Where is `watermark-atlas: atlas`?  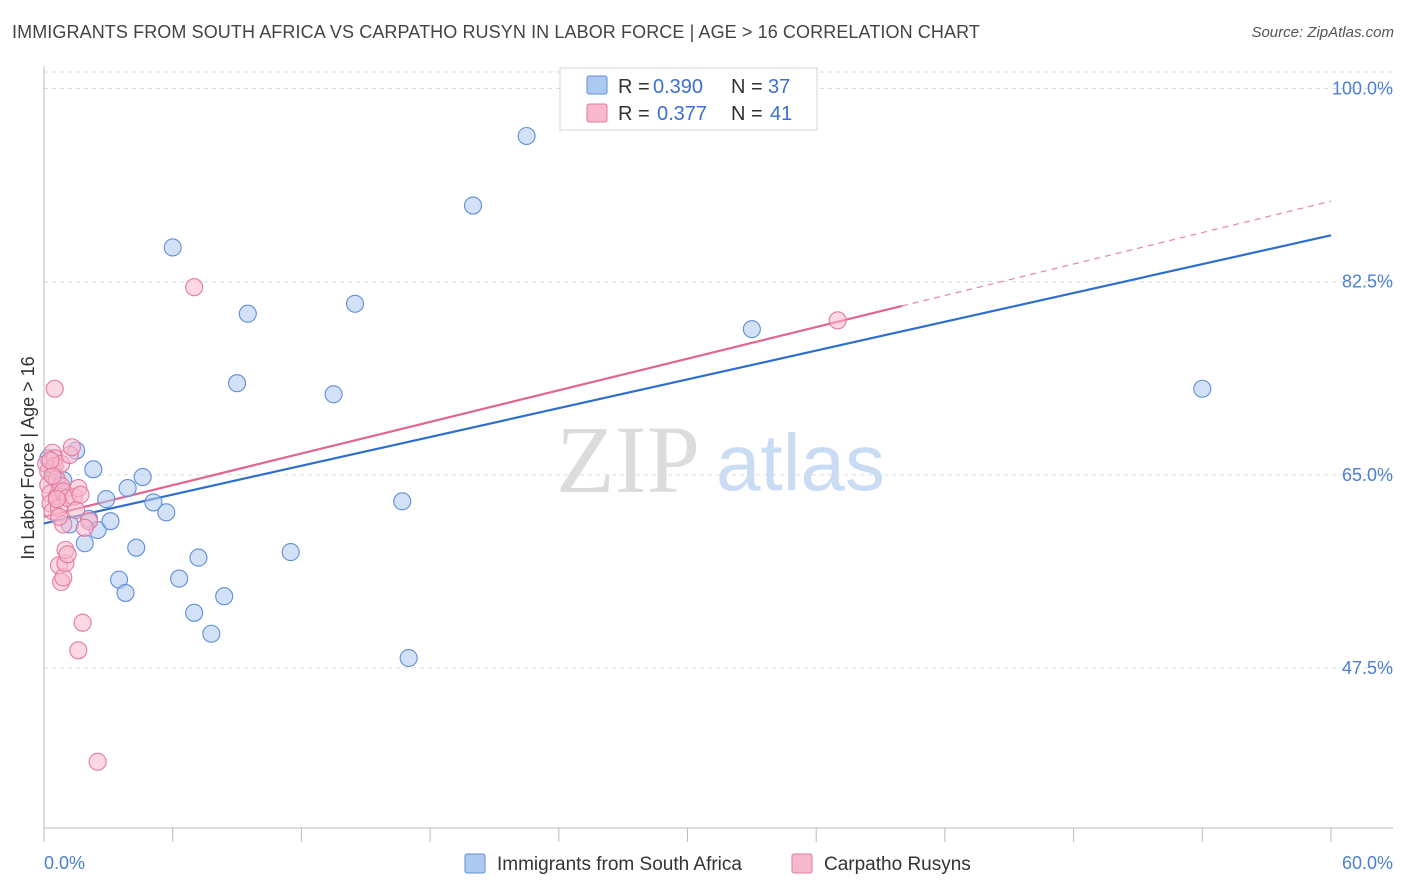
watermark-atlas: atlas is located at coordinates (800, 462).